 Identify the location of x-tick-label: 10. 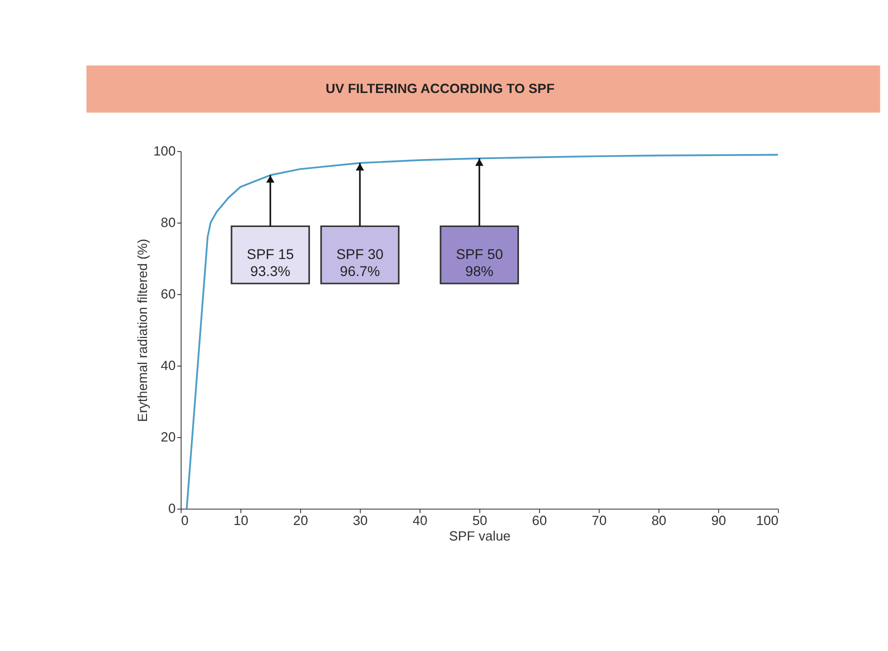
(240, 520).